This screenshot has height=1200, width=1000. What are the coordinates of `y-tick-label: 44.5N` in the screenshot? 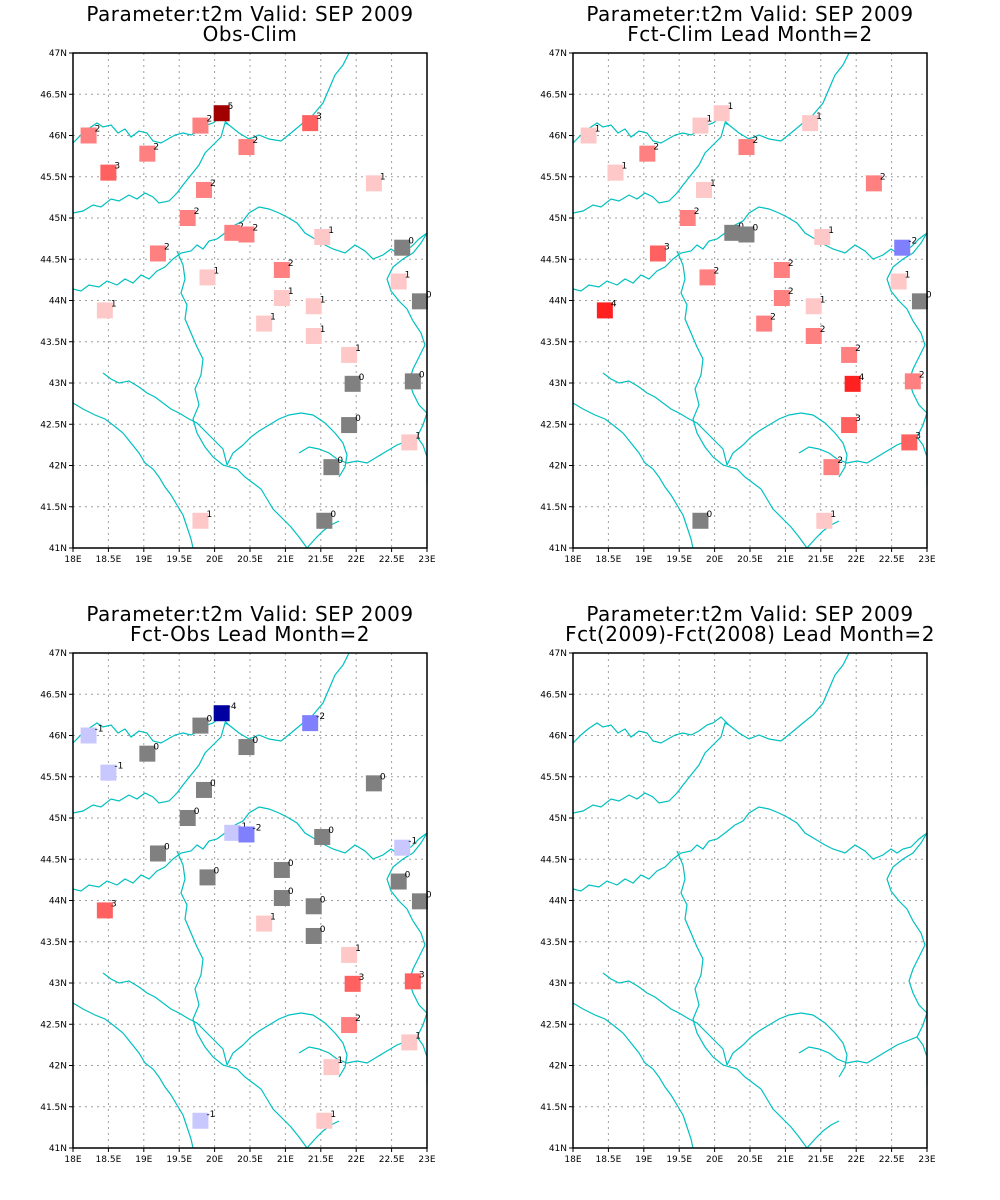 It's located at (553, 260).